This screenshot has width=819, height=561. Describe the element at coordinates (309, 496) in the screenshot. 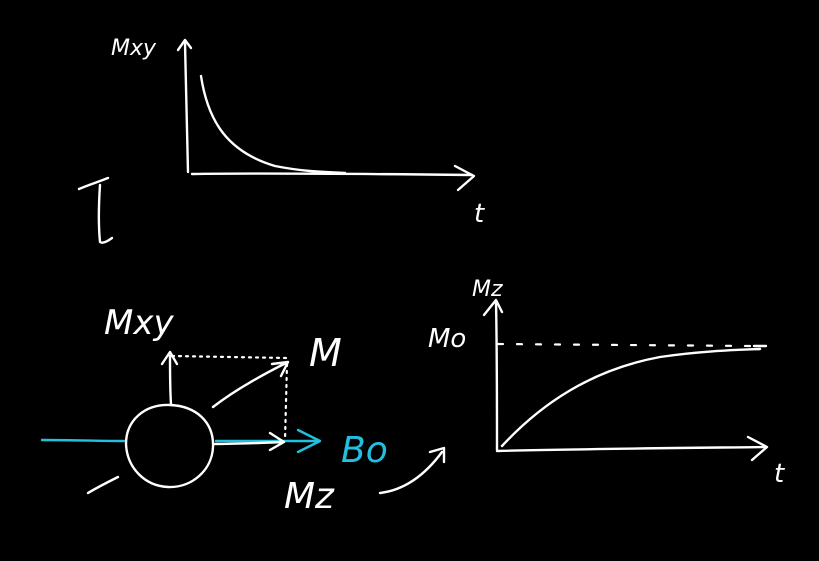

I see `mz-label: Mz` at that location.